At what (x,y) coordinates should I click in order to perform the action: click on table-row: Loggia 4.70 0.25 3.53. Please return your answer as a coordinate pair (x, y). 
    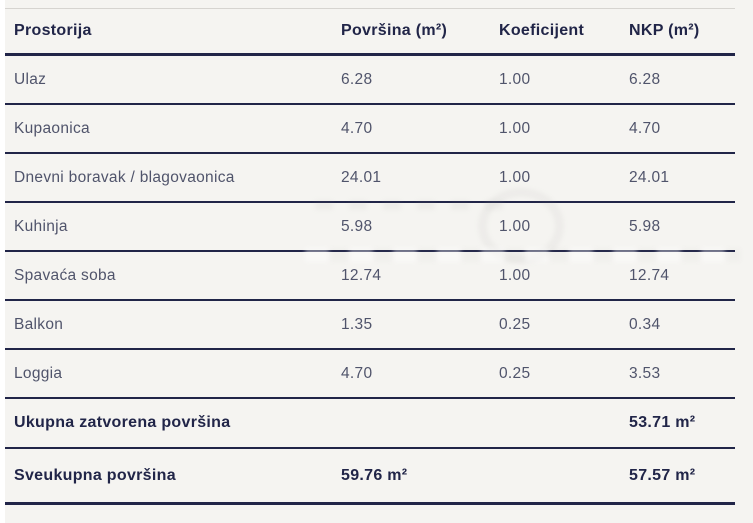
    Looking at the image, I should click on (370, 374).